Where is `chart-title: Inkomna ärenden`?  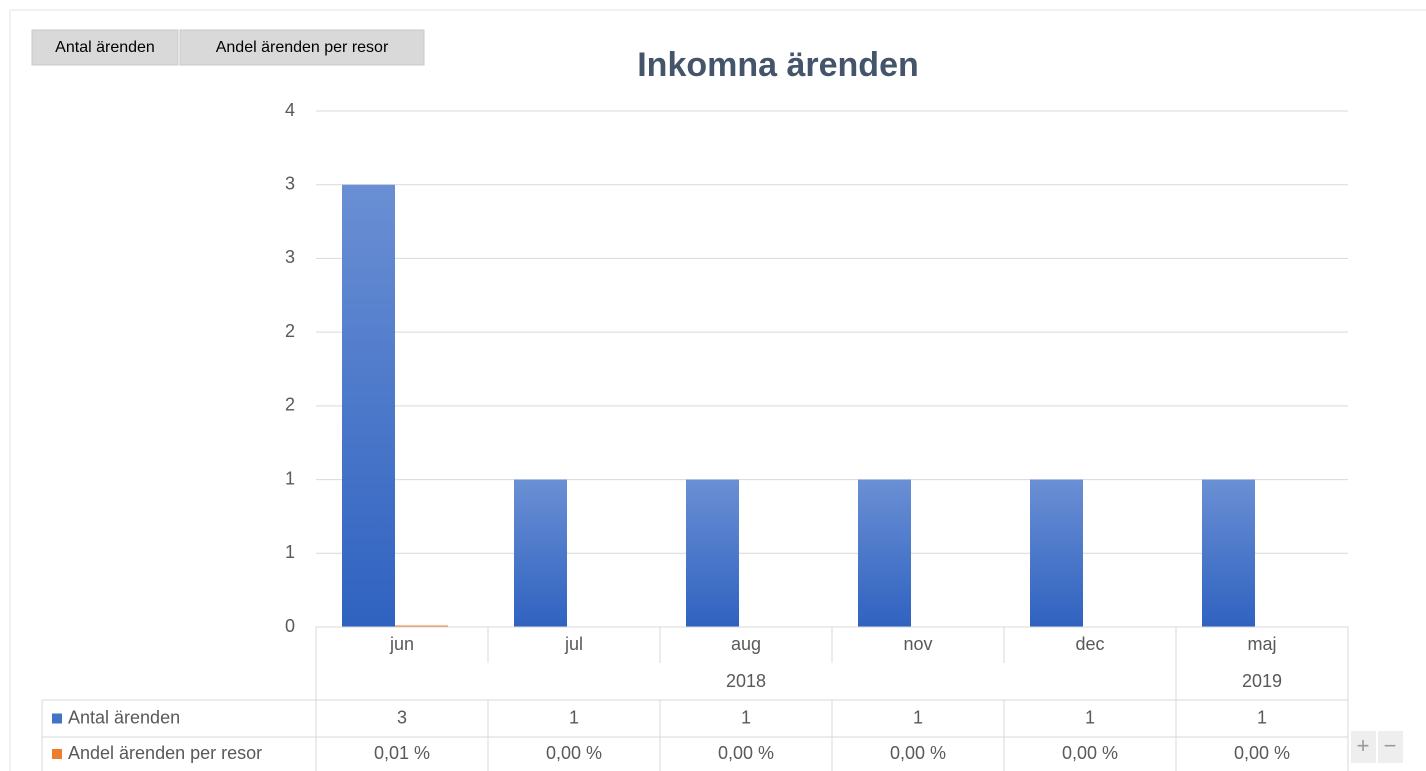 chart-title: Inkomna ärenden is located at coordinates (778, 65).